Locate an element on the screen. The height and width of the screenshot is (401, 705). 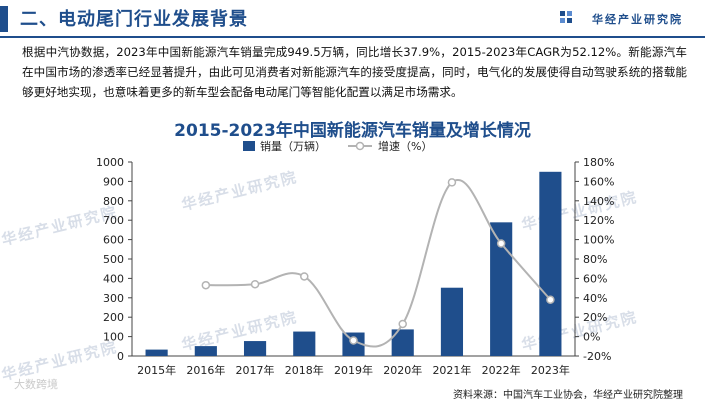
x-tick-label: 2018年 is located at coordinates (304, 370).